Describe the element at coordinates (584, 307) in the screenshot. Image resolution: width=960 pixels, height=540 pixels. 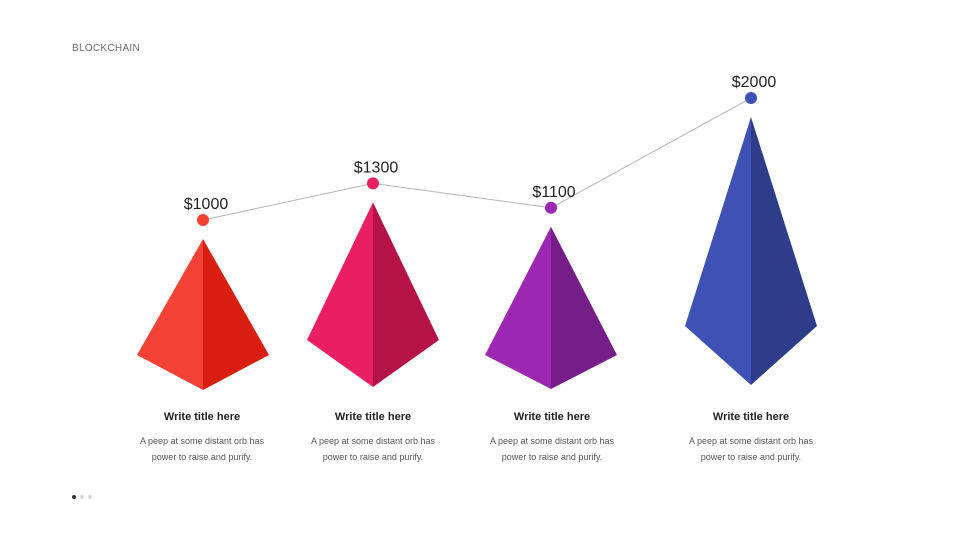
I see `pyramid-3-shade-face` at that location.